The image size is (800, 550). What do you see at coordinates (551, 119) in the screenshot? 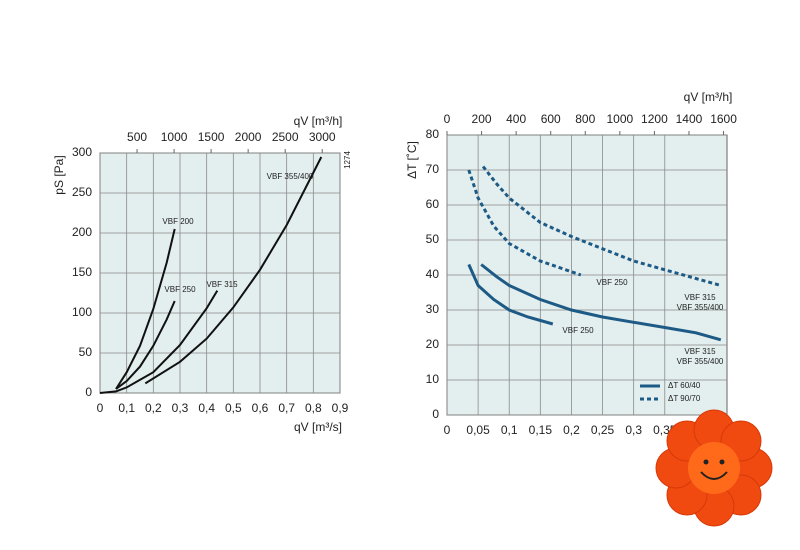
I see `x2-tick-label: 600` at bounding box center [551, 119].